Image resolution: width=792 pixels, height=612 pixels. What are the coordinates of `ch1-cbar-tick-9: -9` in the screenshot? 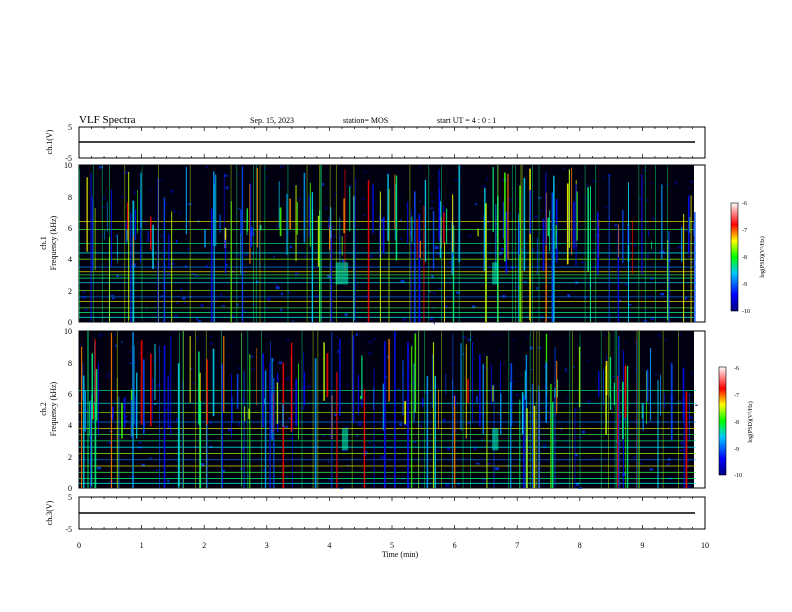 It's located at (744, 285).